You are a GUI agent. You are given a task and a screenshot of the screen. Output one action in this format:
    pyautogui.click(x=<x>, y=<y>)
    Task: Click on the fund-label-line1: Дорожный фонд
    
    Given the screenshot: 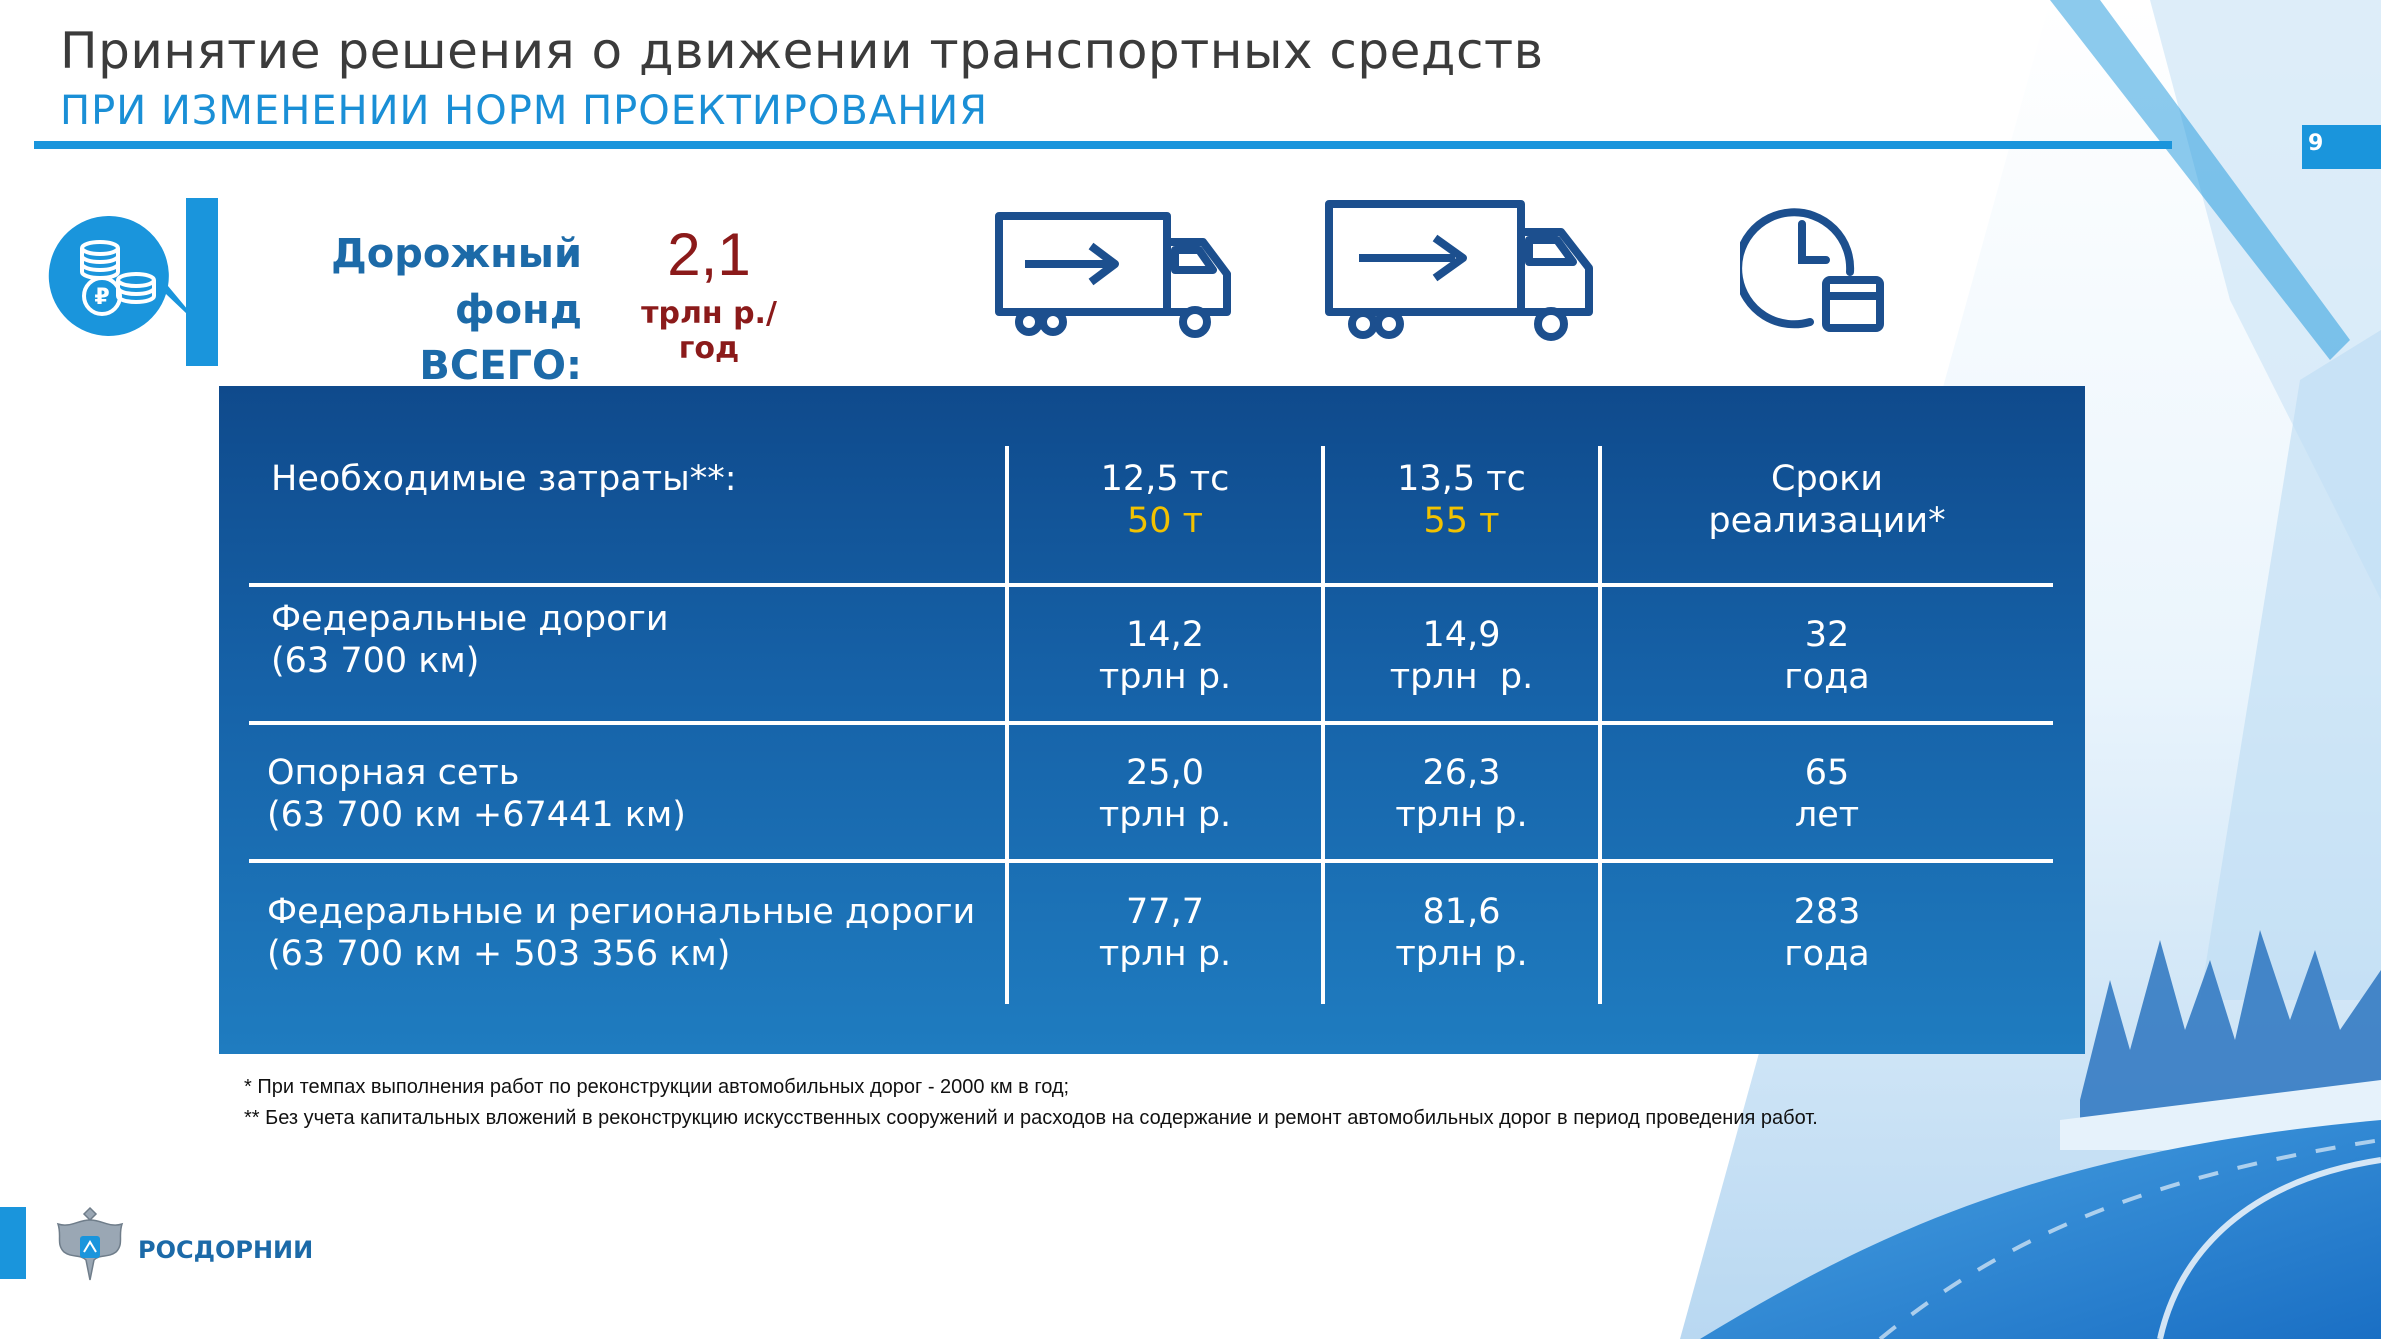 What is the action you would take?
    pyautogui.click(x=456, y=282)
    